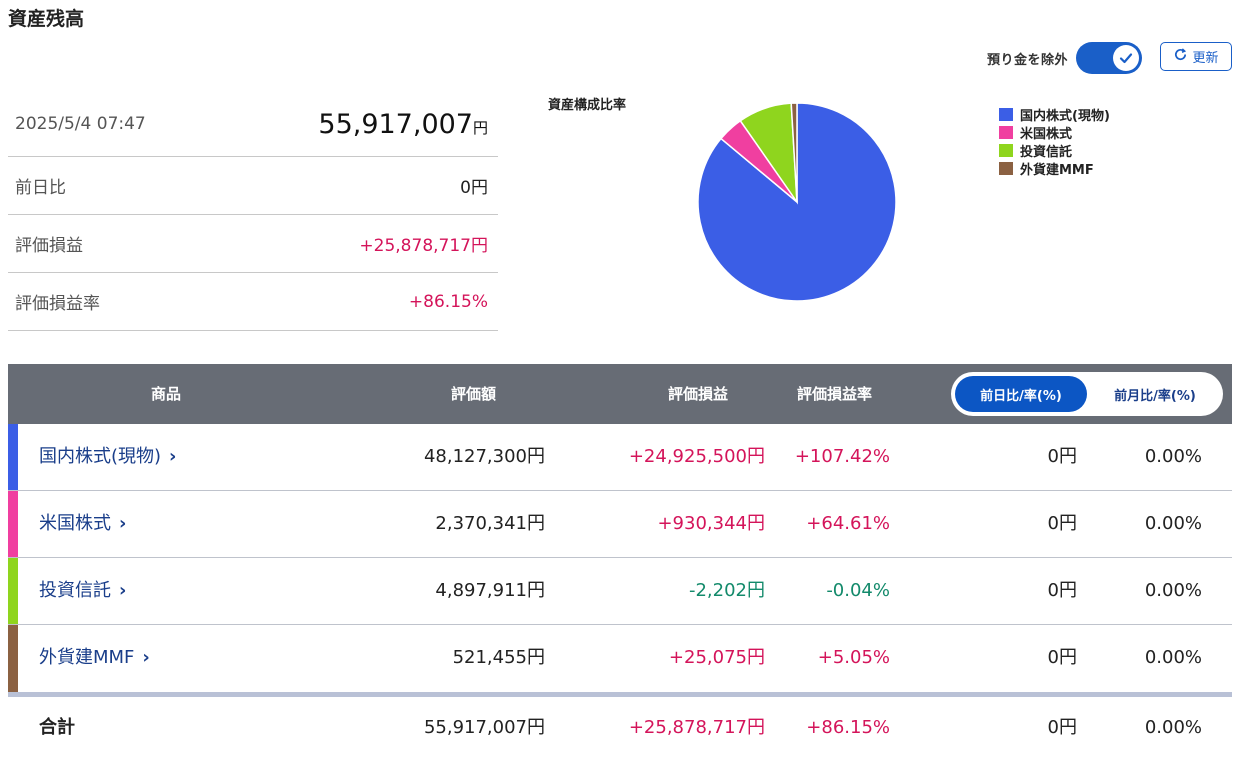 The image size is (1237, 759). I want to click on summary-row-value: +86.15%, so click(448, 301).